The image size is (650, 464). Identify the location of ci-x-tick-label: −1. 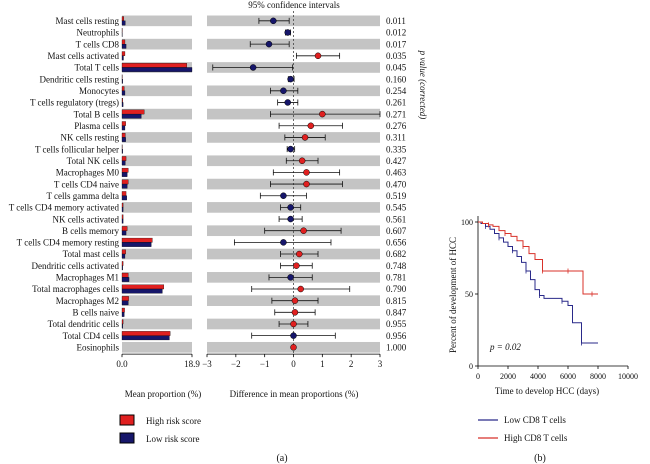
(265, 364).